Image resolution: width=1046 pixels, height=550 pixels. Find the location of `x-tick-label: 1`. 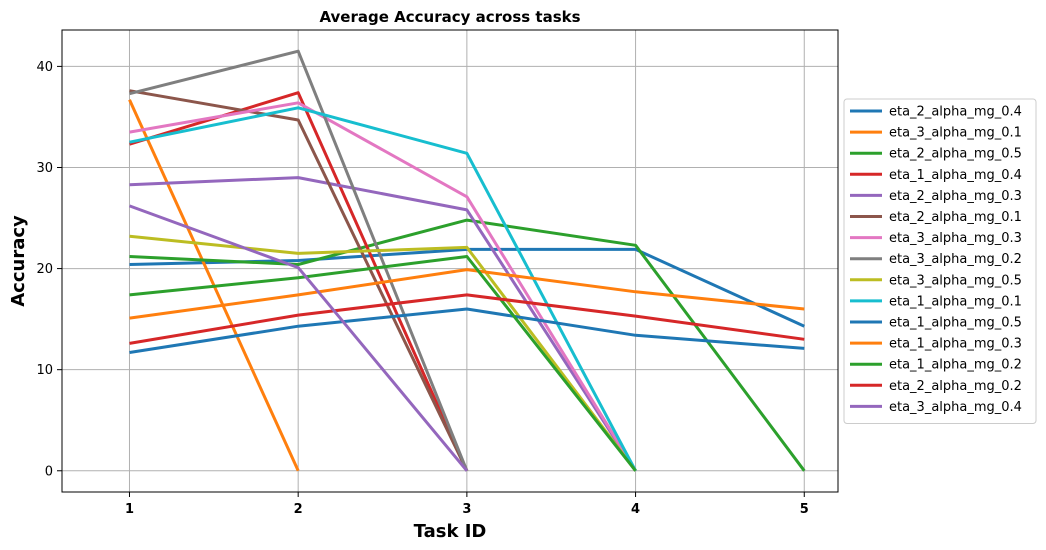

x-tick-label: 1 is located at coordinates (129, 509).